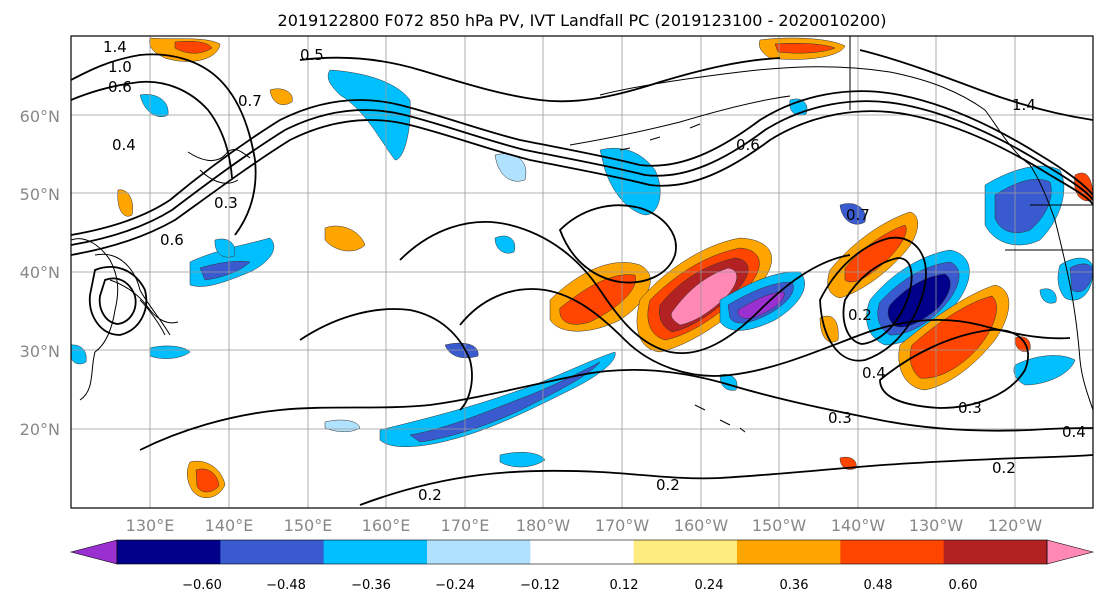 The height and width of the screenshot is (601, 1105). I want to click on shade-positive-top-right-core, so click(805, 48).